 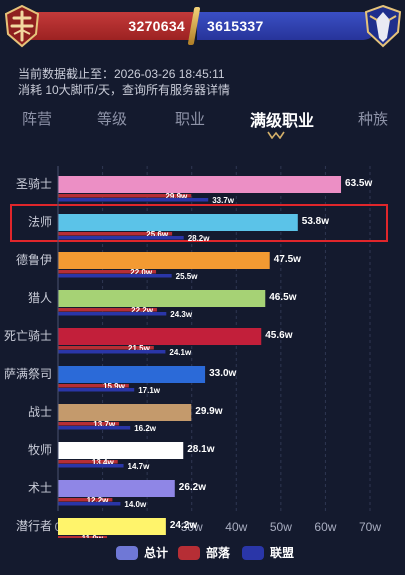 What do you see at coordinates (176, 196) in the screenshot?
I see `horde-value-label: 29.9w` at bounding box center [176, 196].